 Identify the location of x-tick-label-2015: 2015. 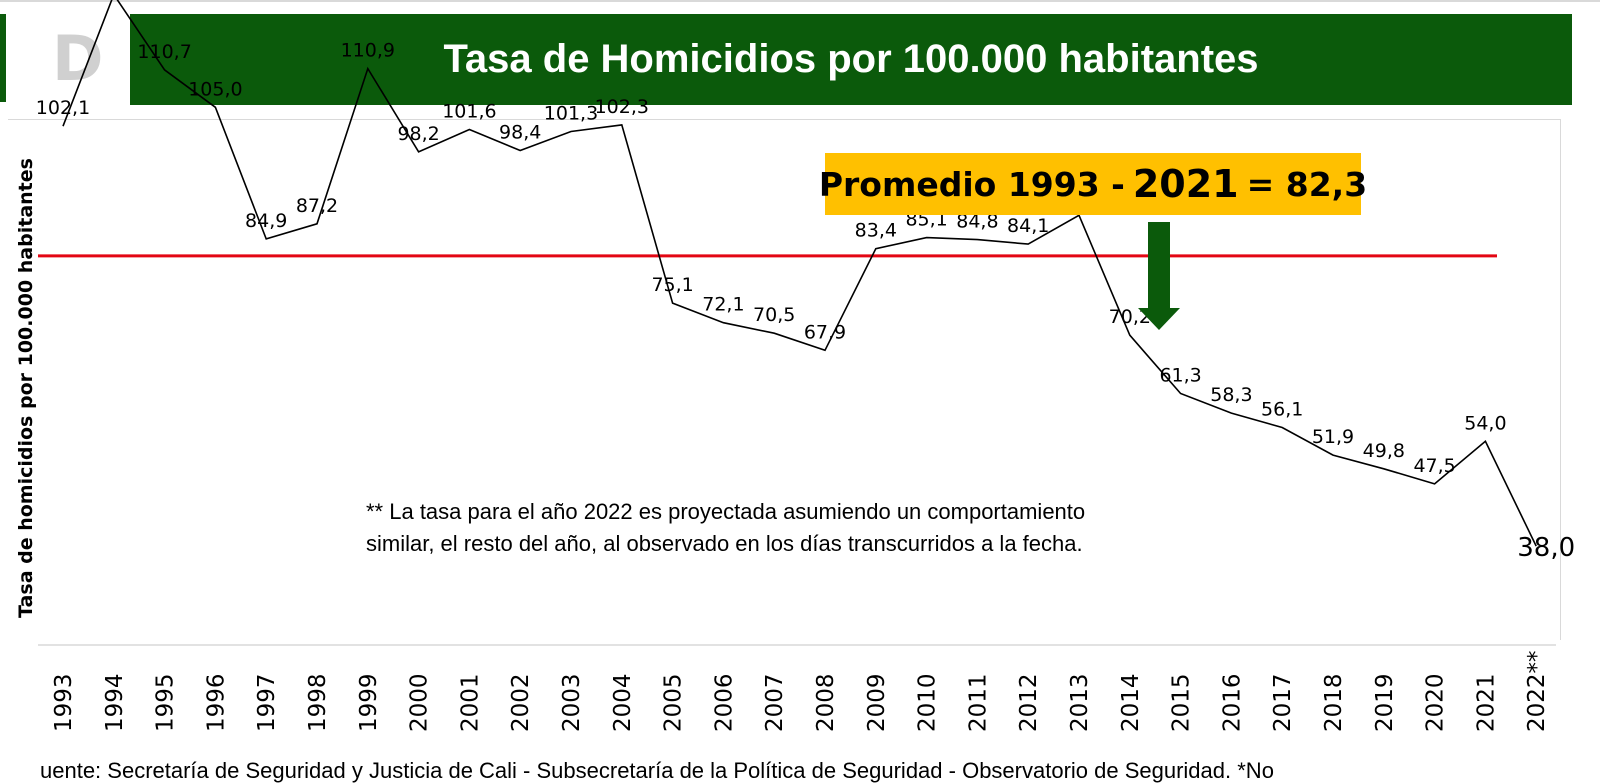
(1182, 702).